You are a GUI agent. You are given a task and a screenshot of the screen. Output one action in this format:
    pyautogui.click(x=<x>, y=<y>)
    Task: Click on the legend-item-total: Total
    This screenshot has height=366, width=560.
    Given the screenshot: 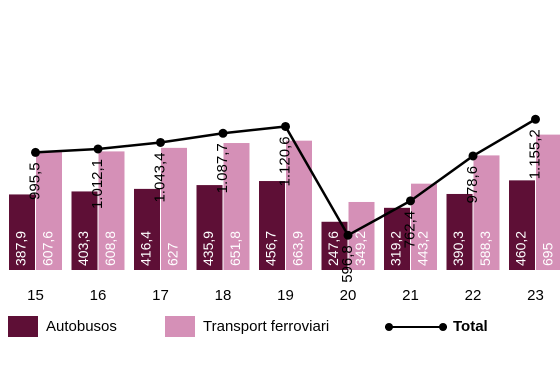 What is the action you would take?
    pyautogui.click(x=436, y=326)
    